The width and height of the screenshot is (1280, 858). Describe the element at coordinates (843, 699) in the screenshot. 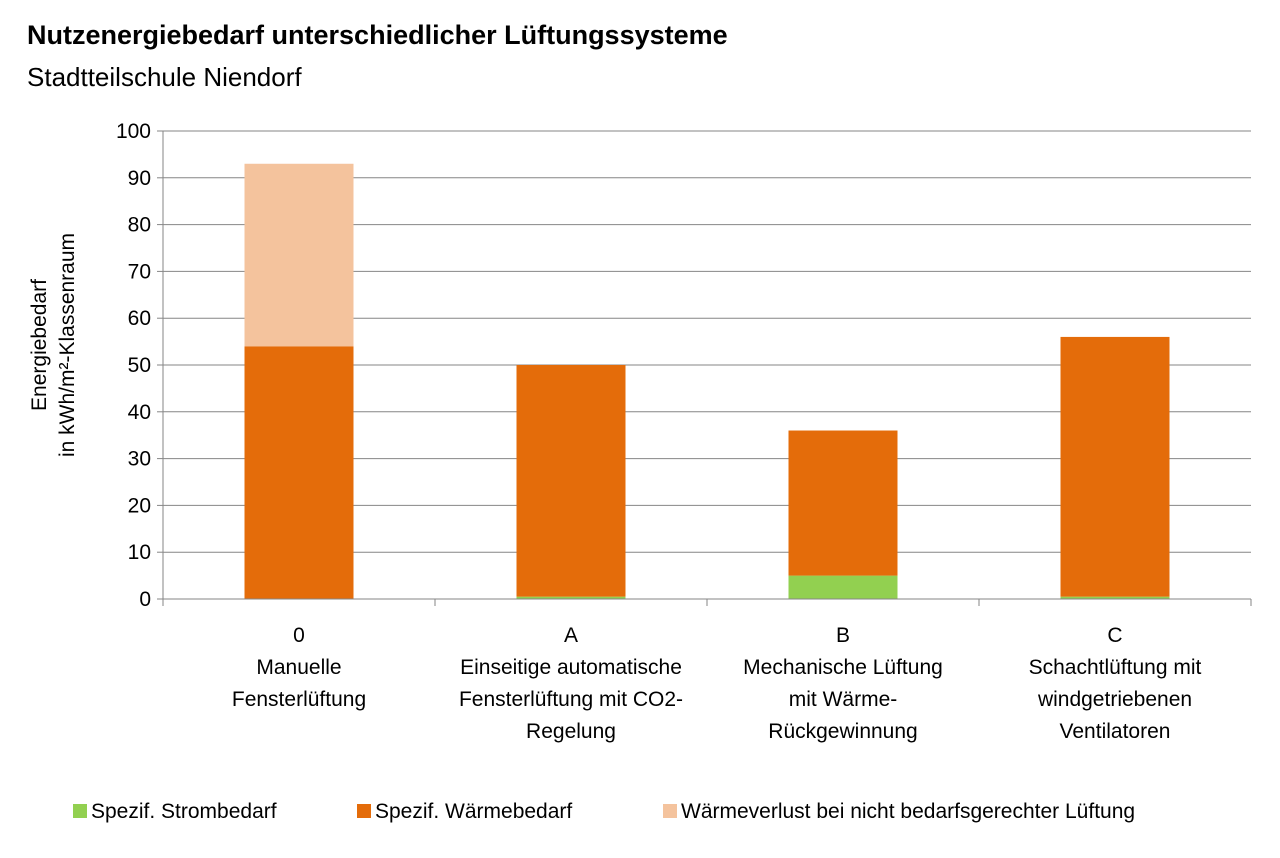

I see `x-category-label: mit Wärme-` at that location.